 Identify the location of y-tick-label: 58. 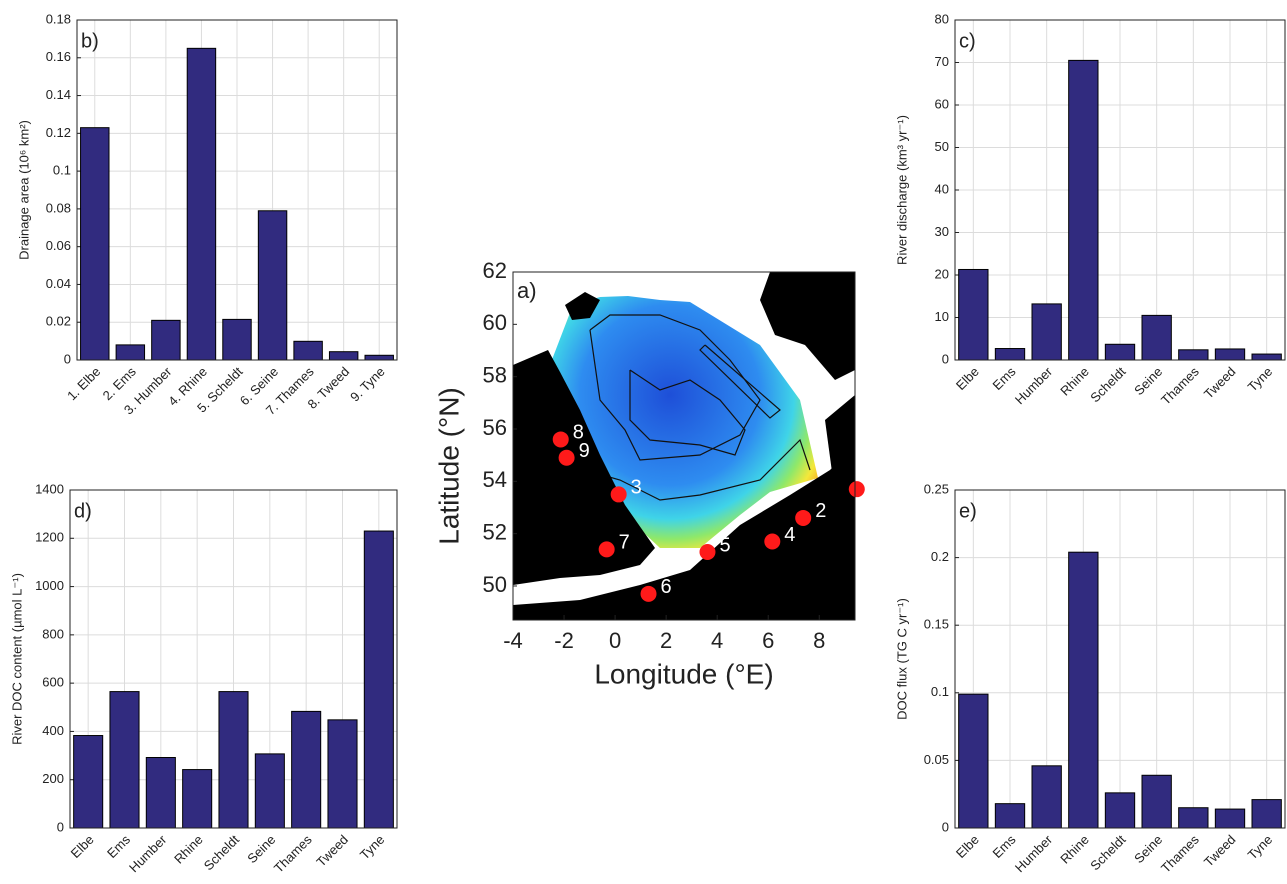
(495, 374).